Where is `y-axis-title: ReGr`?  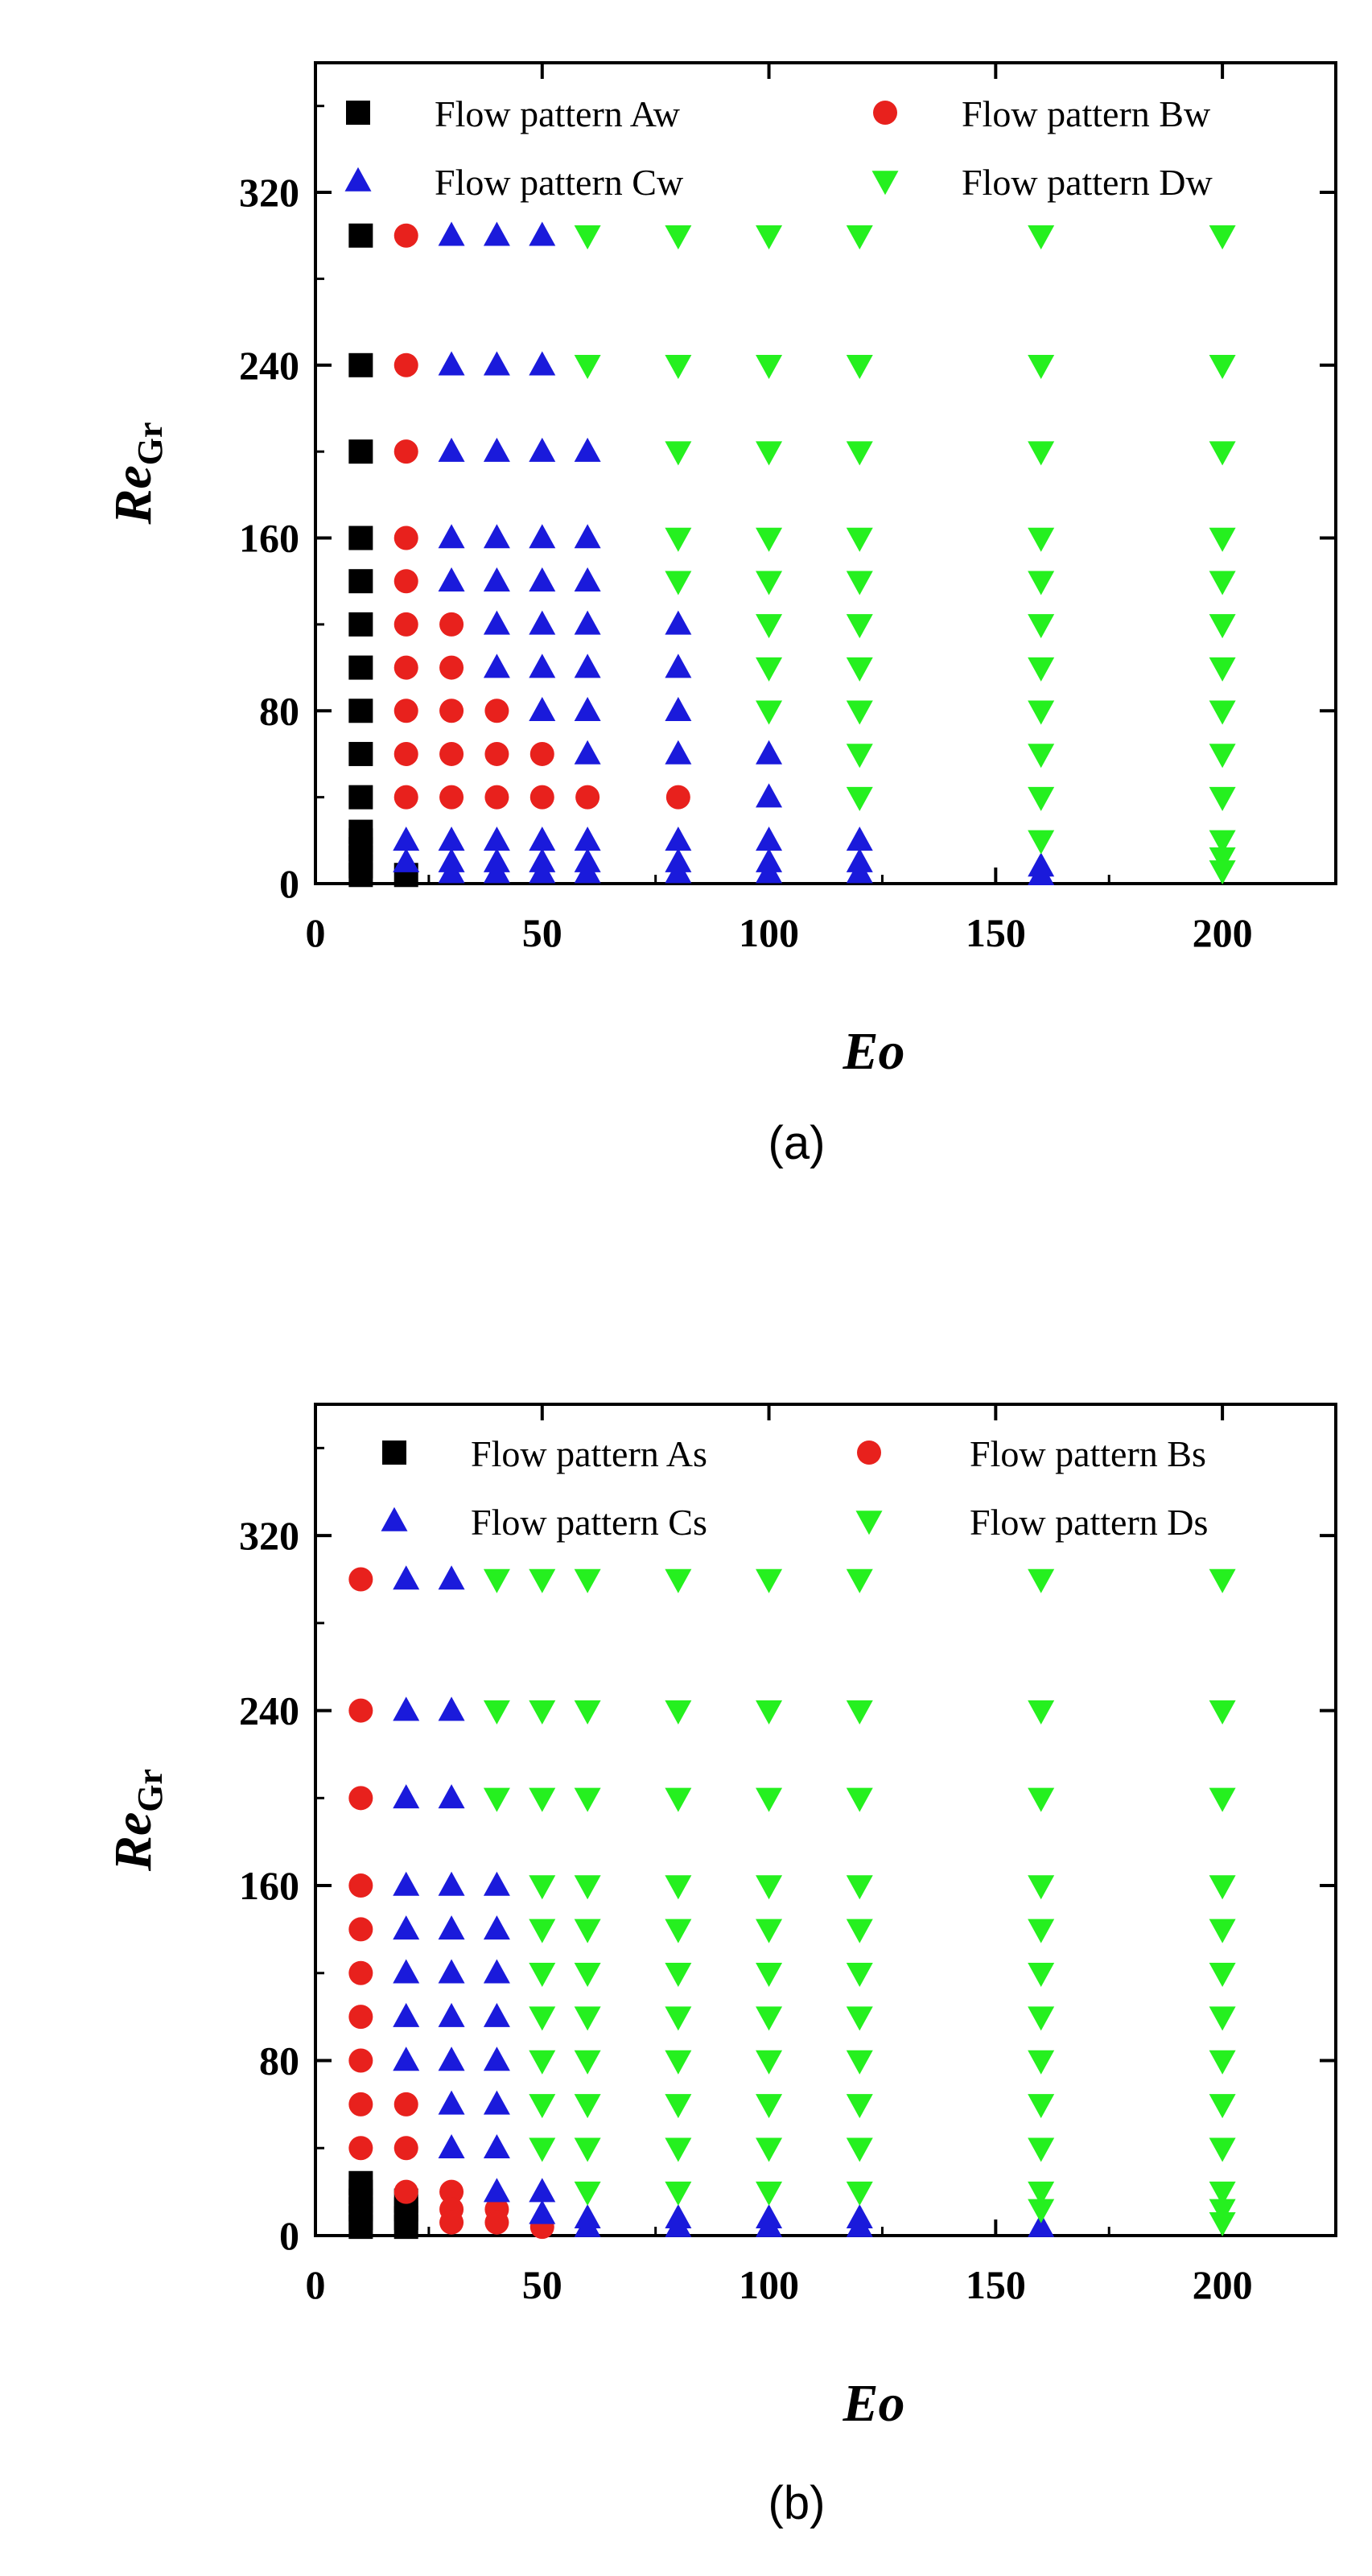
y-axis-title: ReGr is located at coordinates (137, 1820).